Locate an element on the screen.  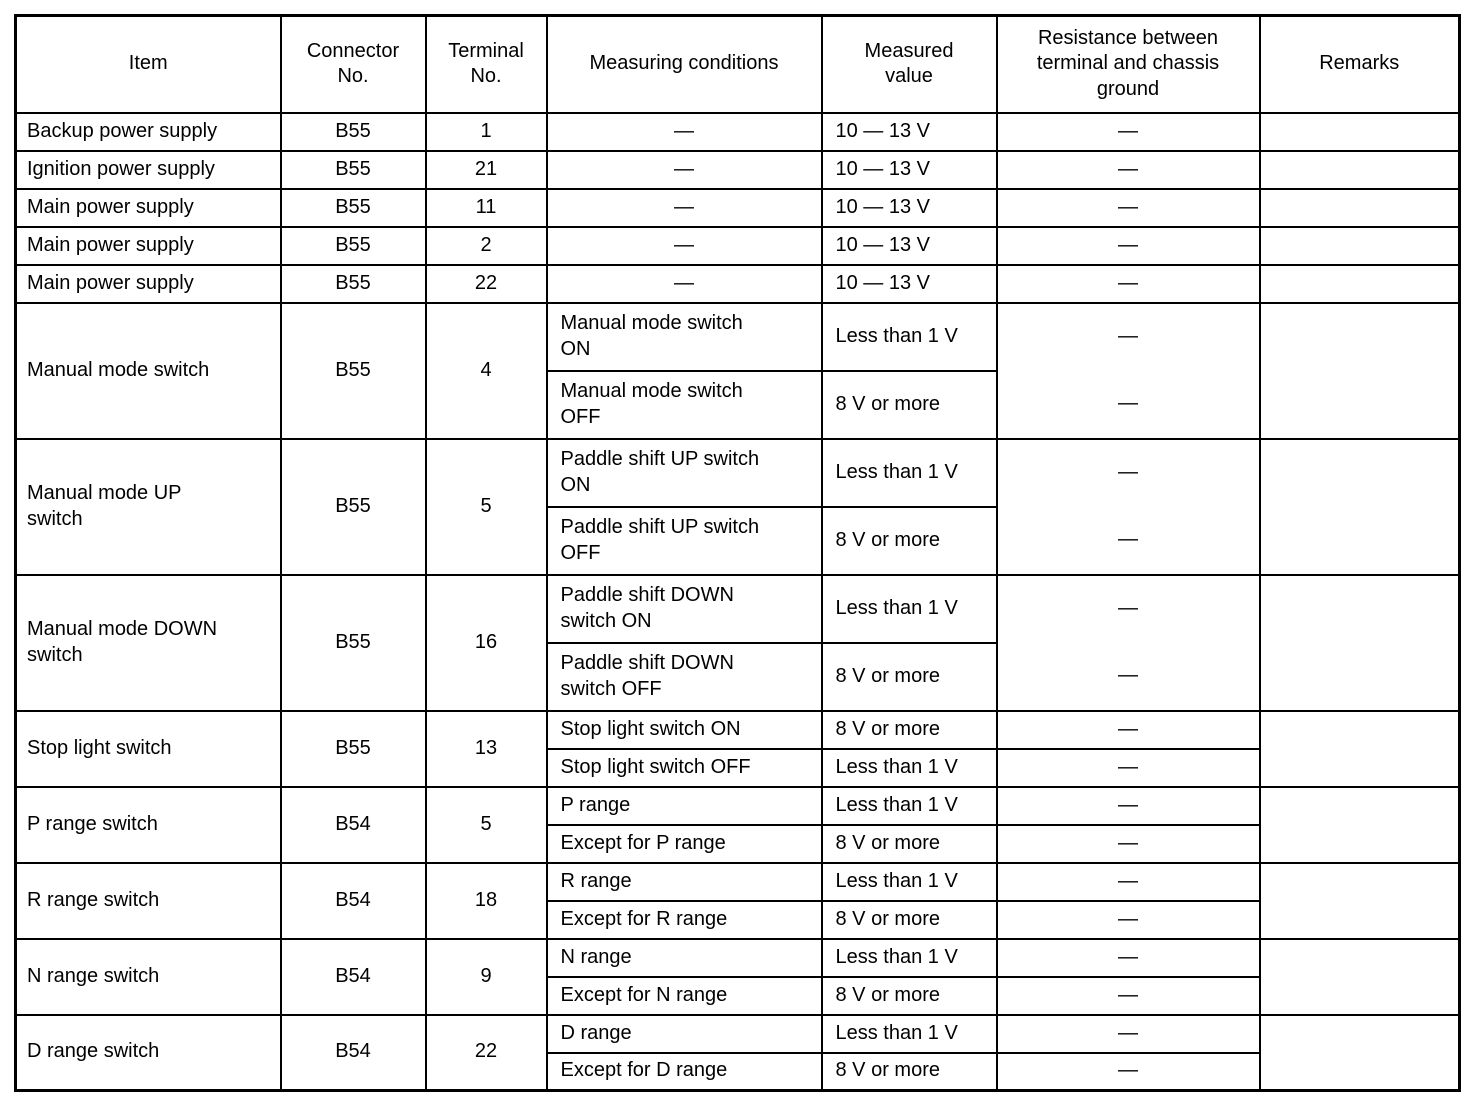
condition-cell: N range is located at coordinates (684, 957).